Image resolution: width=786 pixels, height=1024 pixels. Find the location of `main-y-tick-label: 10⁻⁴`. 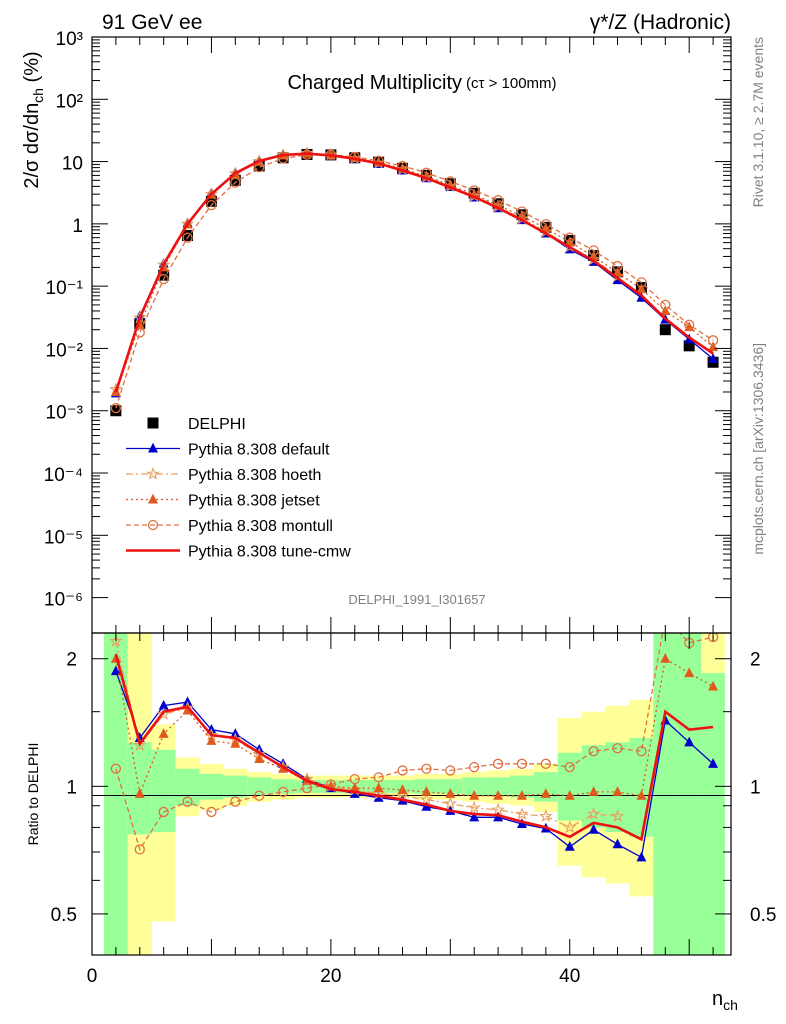

main-y-tick-label: 10⁻⁴ is located at coordinates (63, 475).